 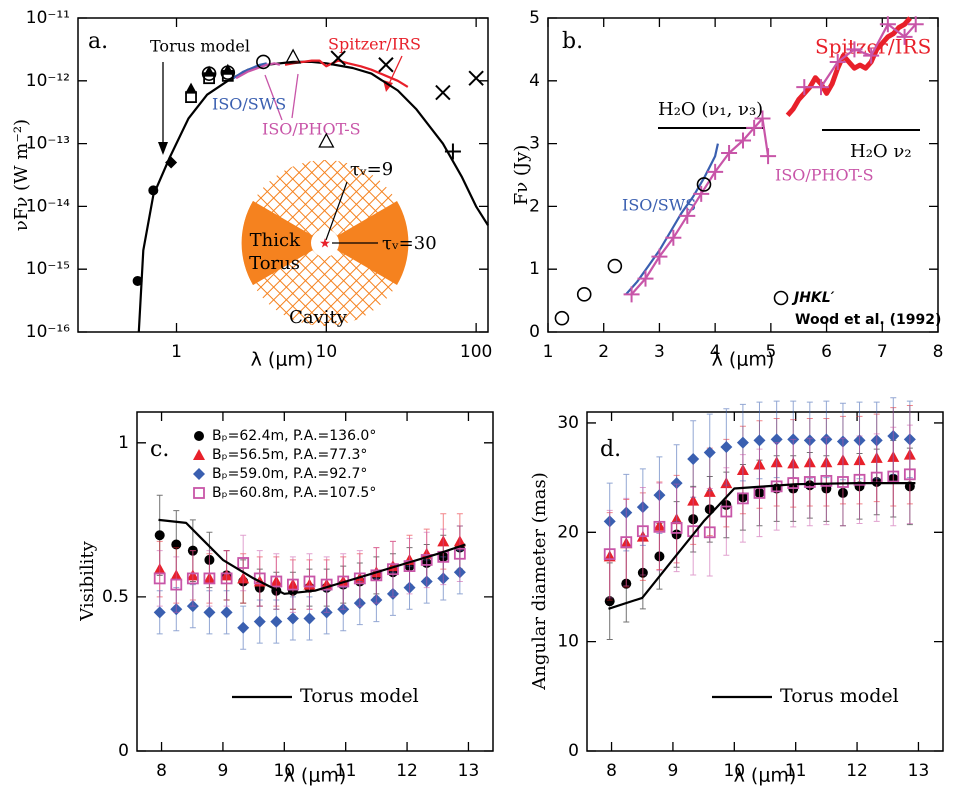 I want to click on panel-label: b., so click(x=572, y=41).